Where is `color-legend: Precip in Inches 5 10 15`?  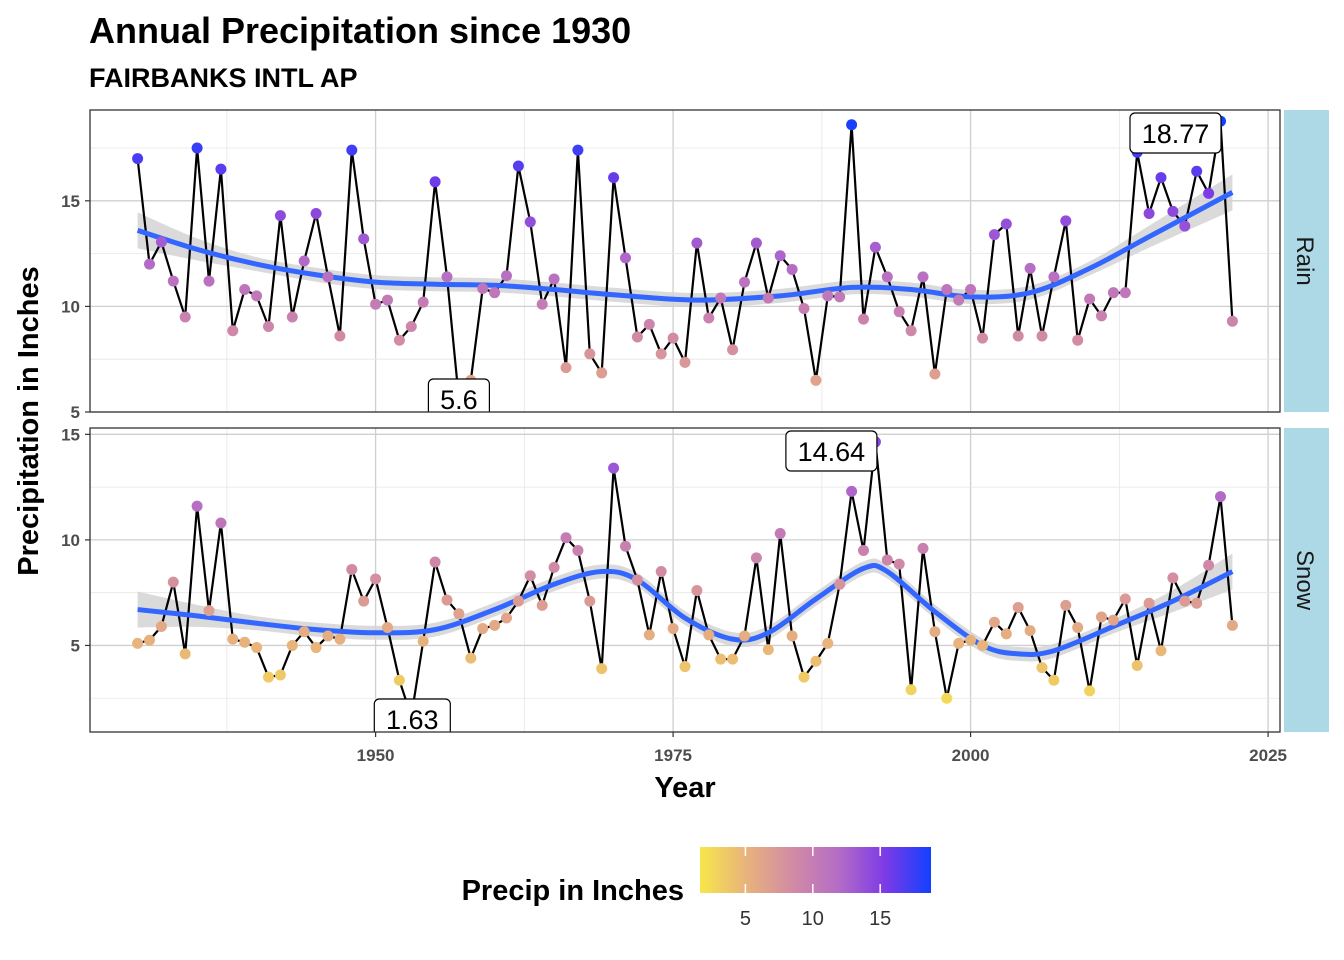
color-legend: Precip in Inches 5 10 15 is located at coordinates (696, 888).